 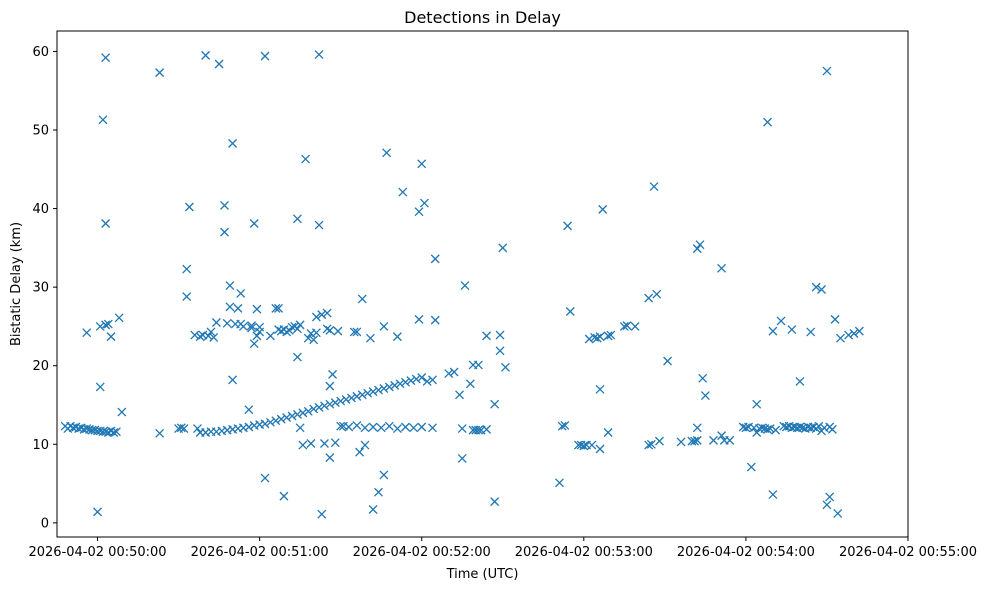 What do you see at coordinates (482, 17) in the screenshot?
I see `chart-title: Detections in Delay` at bounding box center [482, 17].